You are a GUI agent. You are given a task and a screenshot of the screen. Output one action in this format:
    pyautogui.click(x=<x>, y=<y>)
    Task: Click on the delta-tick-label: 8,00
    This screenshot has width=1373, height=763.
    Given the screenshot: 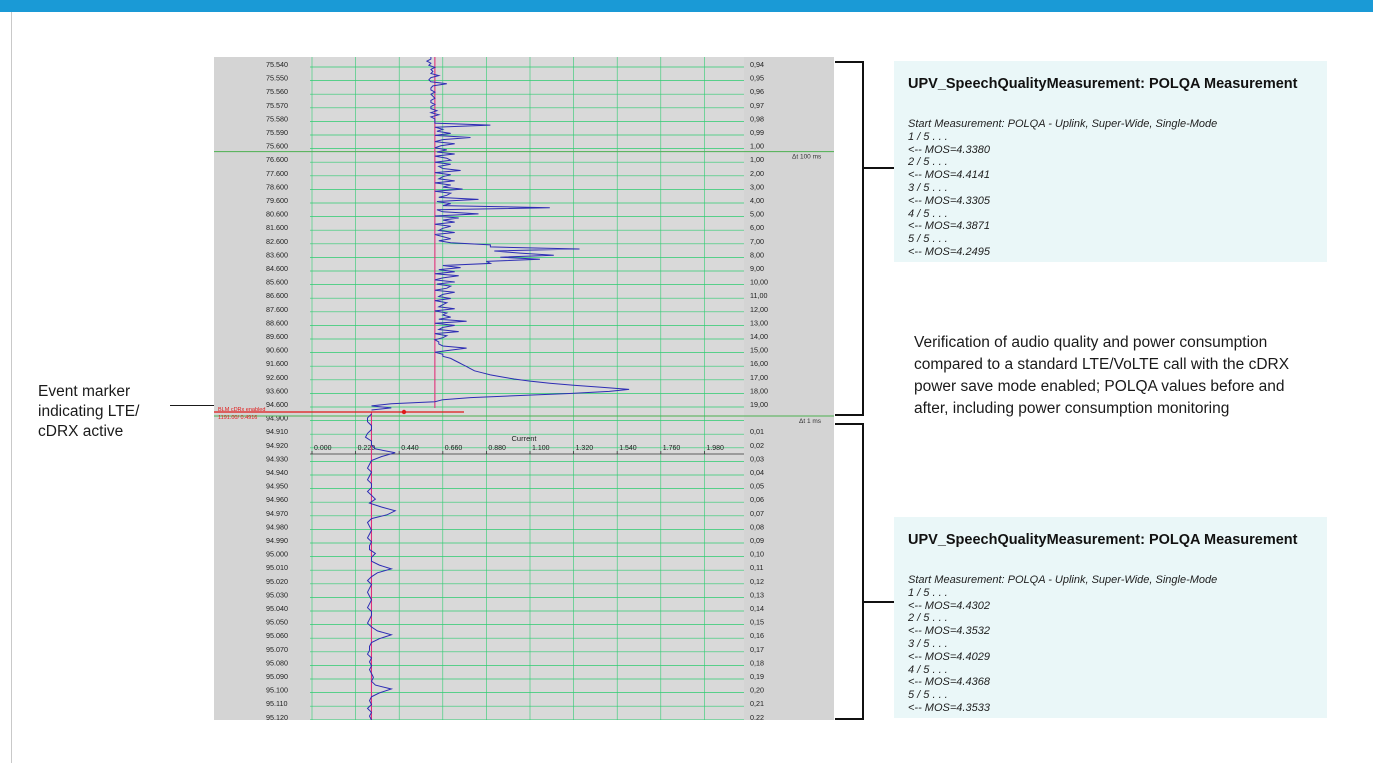 What is the action you would take?
    pyautogui.click(x=757, y=254)
    